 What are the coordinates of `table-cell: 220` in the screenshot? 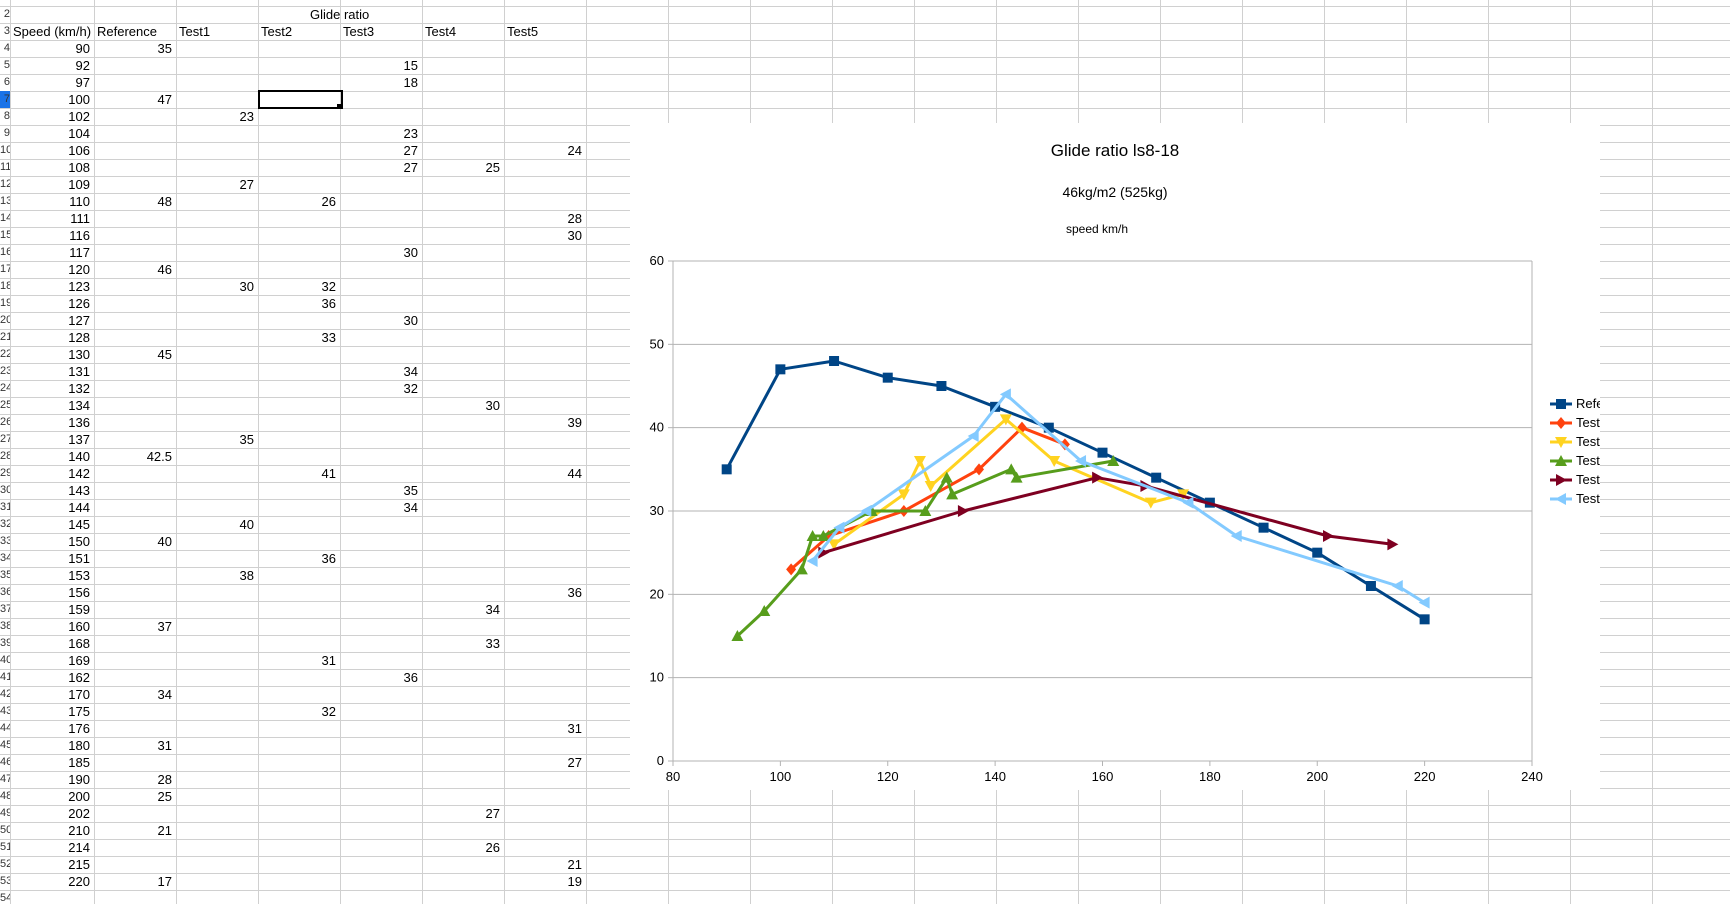 It's located at (79, 881).